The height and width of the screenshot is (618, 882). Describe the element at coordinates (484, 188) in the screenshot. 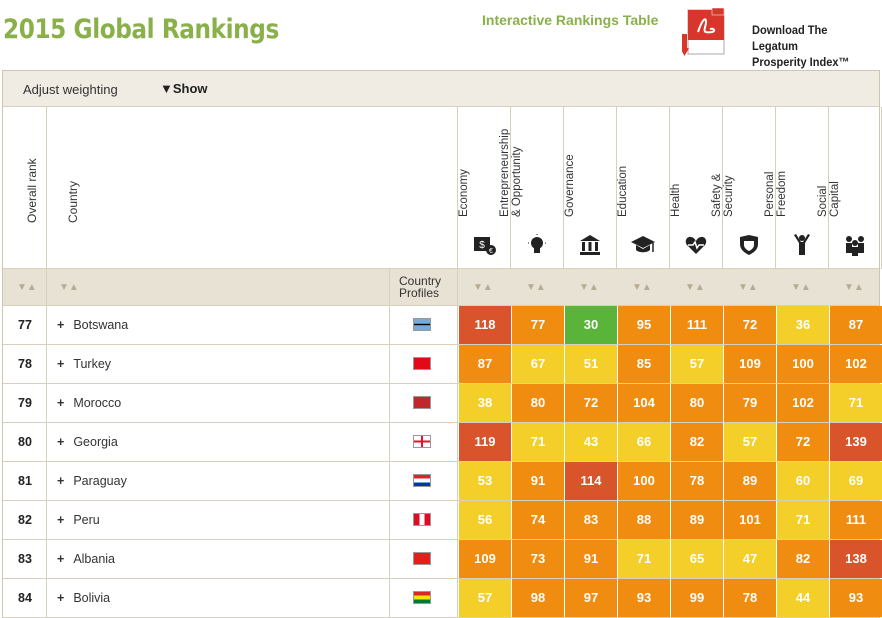

I see `category-header-1: Economy $ €` at that location.